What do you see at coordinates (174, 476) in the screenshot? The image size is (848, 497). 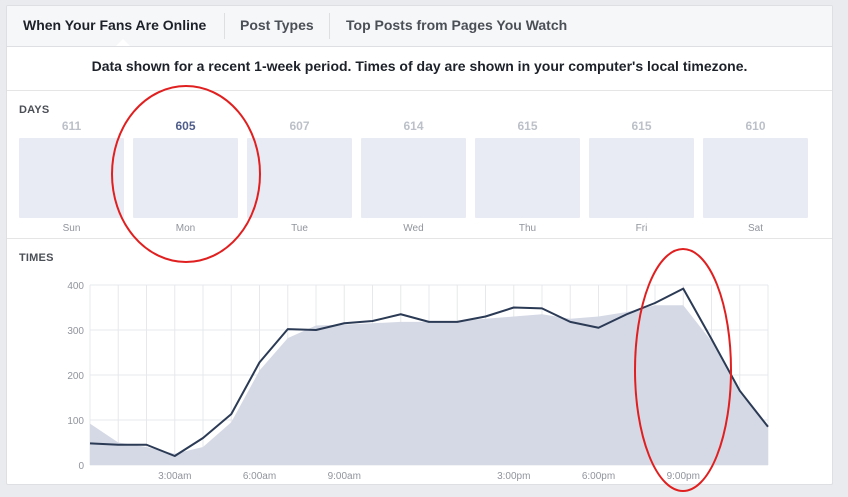 I see `x-tick-label: 3:00am` at bounding box center [174, 476].